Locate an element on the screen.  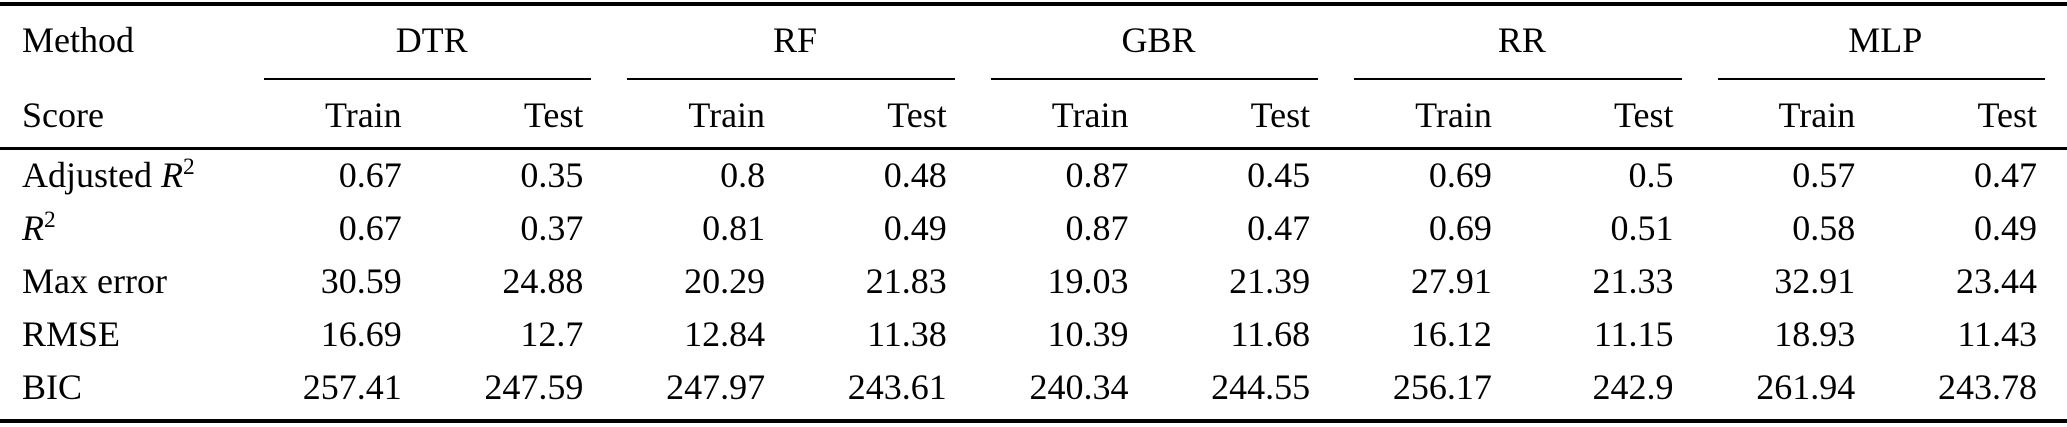
cmidrule-rf is located at coordinates (794, 79).